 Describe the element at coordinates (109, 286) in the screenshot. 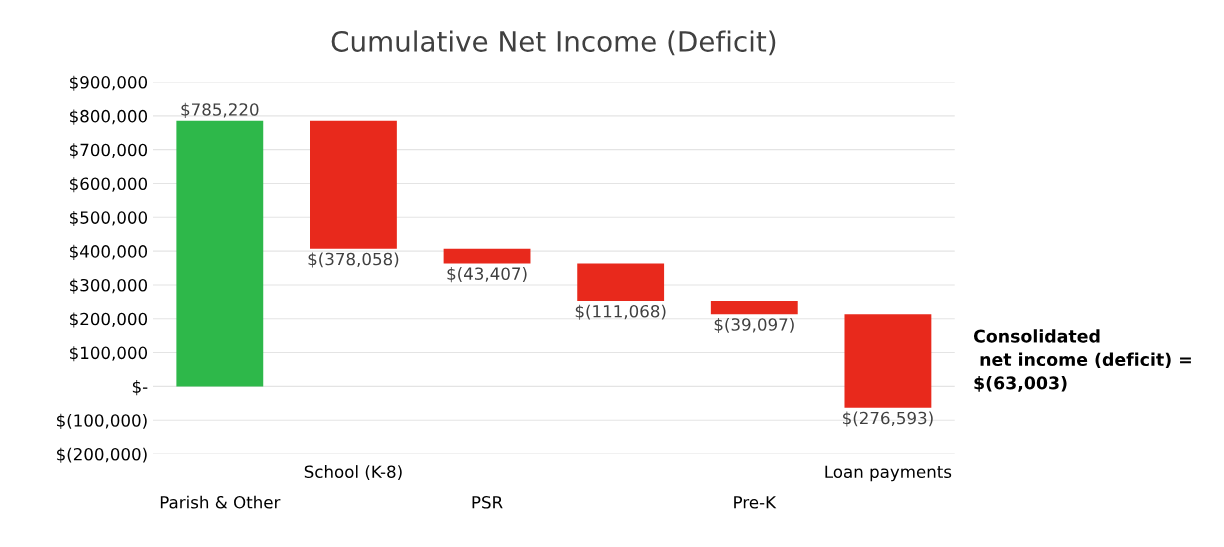

I see `y-tick-label: $300,000` at that location.